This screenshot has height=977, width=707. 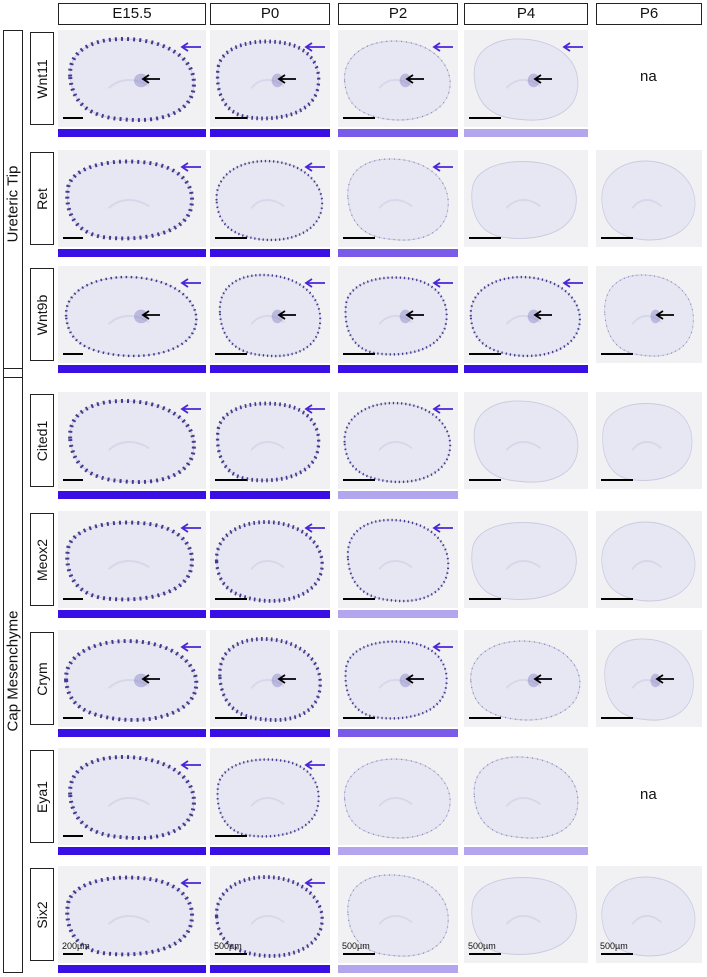 What do you see at coordinates (42, 314) in the screenshot?
I see `row-label-box-wnt9b: Wnt9b` at bounding box center [42, 314].